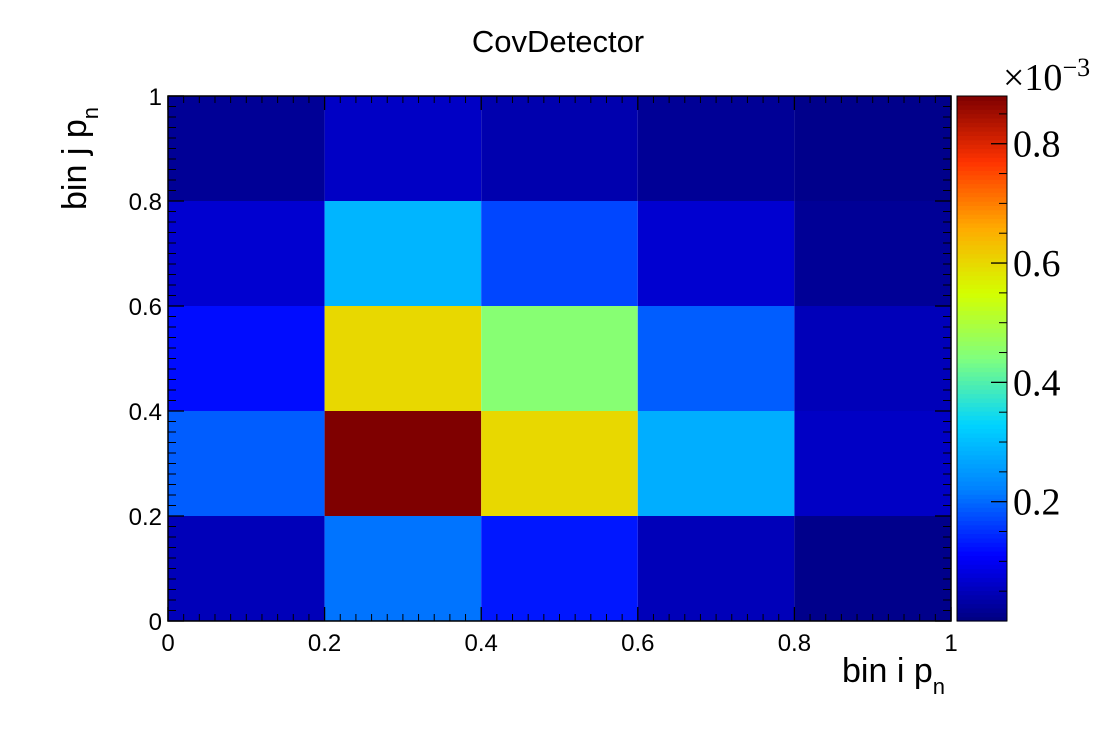 Image resolution: width=1120 pixels, height=745 pixels. Describe the element at coordinates (950, 643) in the screenshot. I see `x-tick-label: 1` at that location.